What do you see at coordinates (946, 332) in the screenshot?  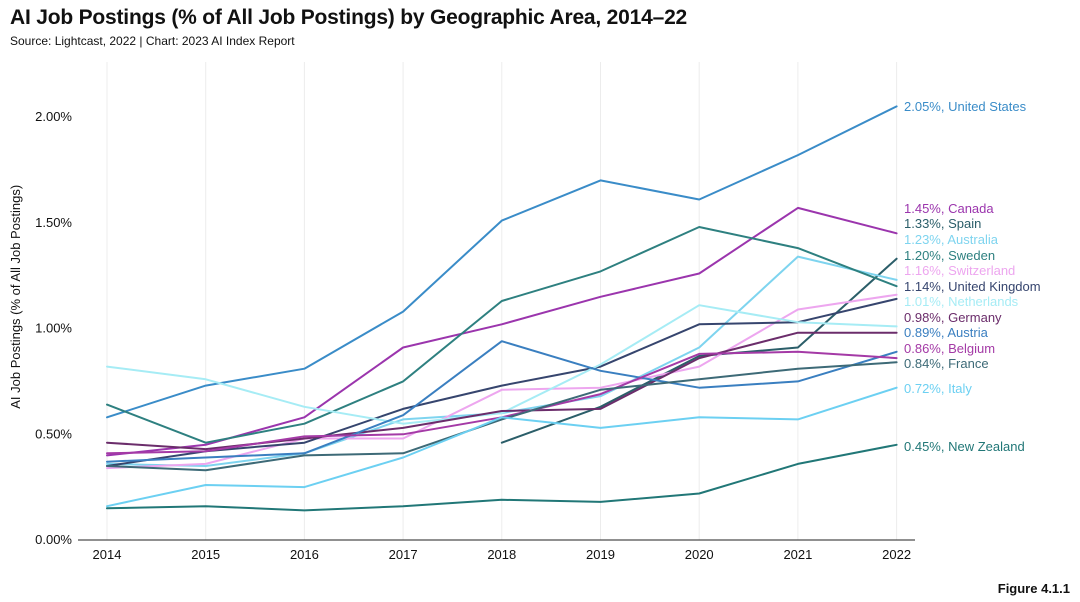 I see `series-label-austria: 0.89%, Austria` at bounding box center [946, 332].